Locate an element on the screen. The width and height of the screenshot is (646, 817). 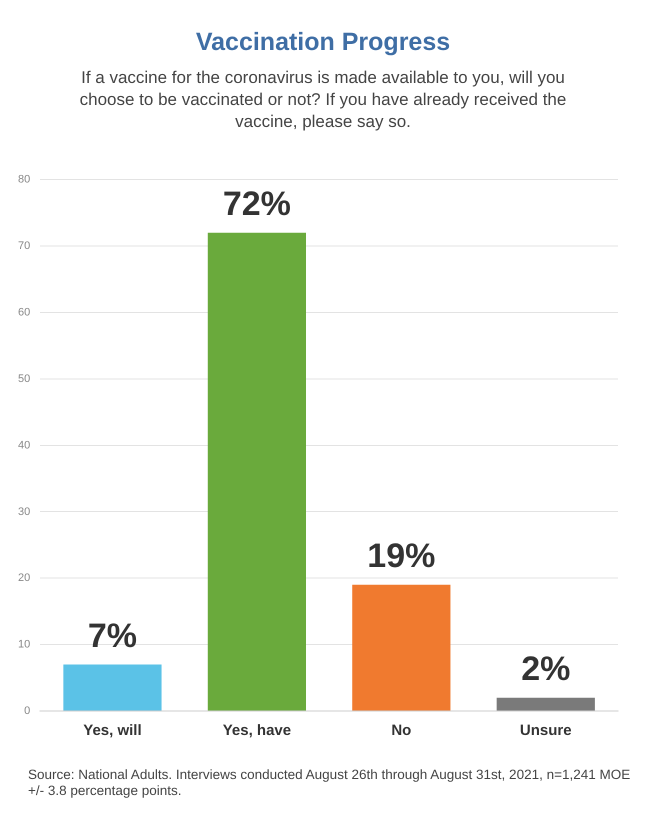
y-tick-label: 60 is located at coordinates (24, 312).